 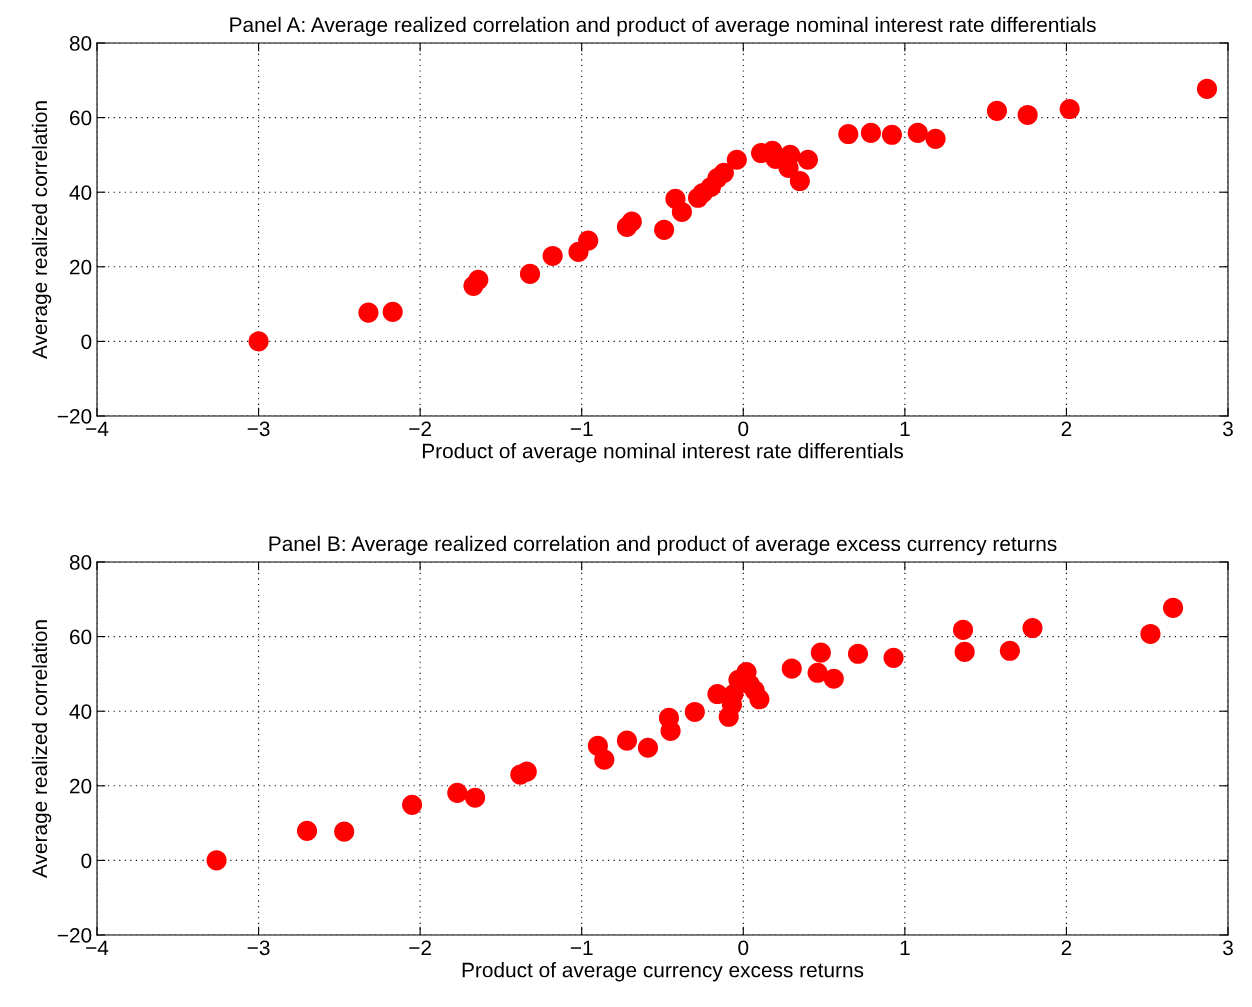 What do you see at coordinates (663, 972) in the screenshot?
I see `x-axis-title: Product of average currency excess returns` at bounding box center [663, 972].